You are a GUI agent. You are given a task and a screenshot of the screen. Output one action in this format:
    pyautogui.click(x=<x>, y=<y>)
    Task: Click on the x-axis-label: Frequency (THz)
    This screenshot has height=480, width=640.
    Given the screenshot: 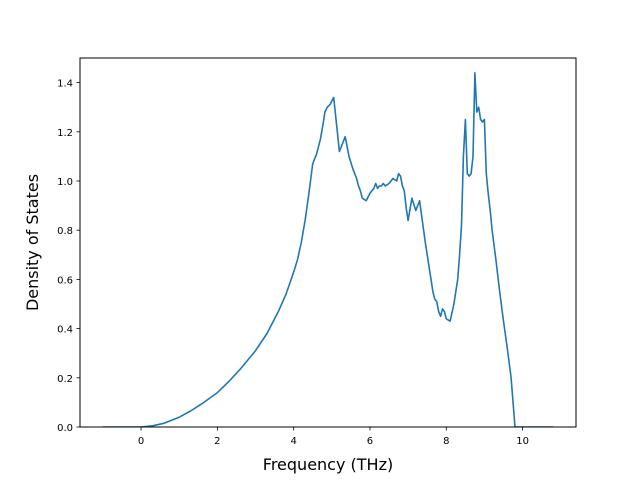 What is the action you would take?
    pyautogui.click(x=328, y=464)
    